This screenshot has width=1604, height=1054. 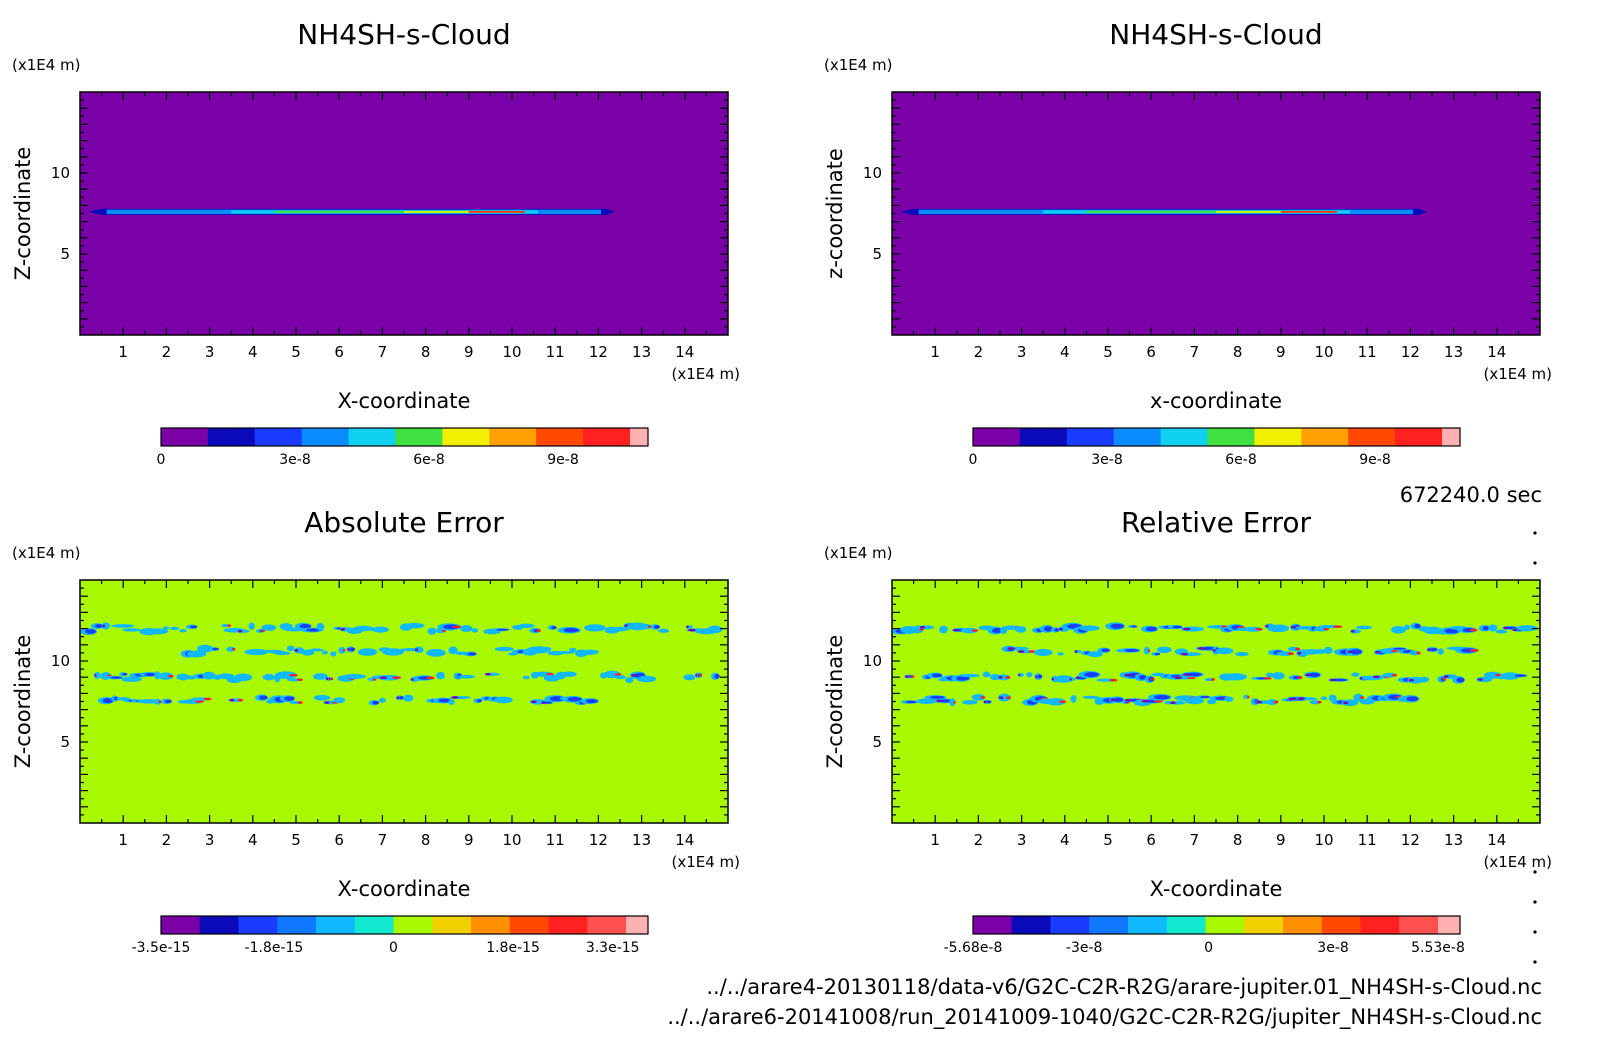 I want to click on margin-dots, so click(x=1535, y=747).